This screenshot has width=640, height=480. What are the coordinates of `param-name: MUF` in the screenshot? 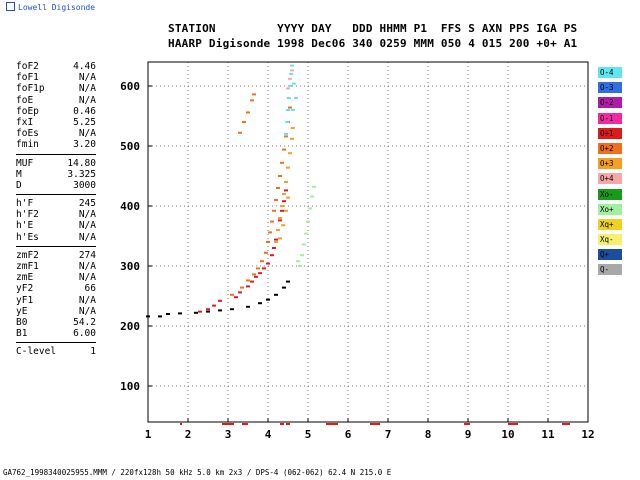 It's located at (25, 163).